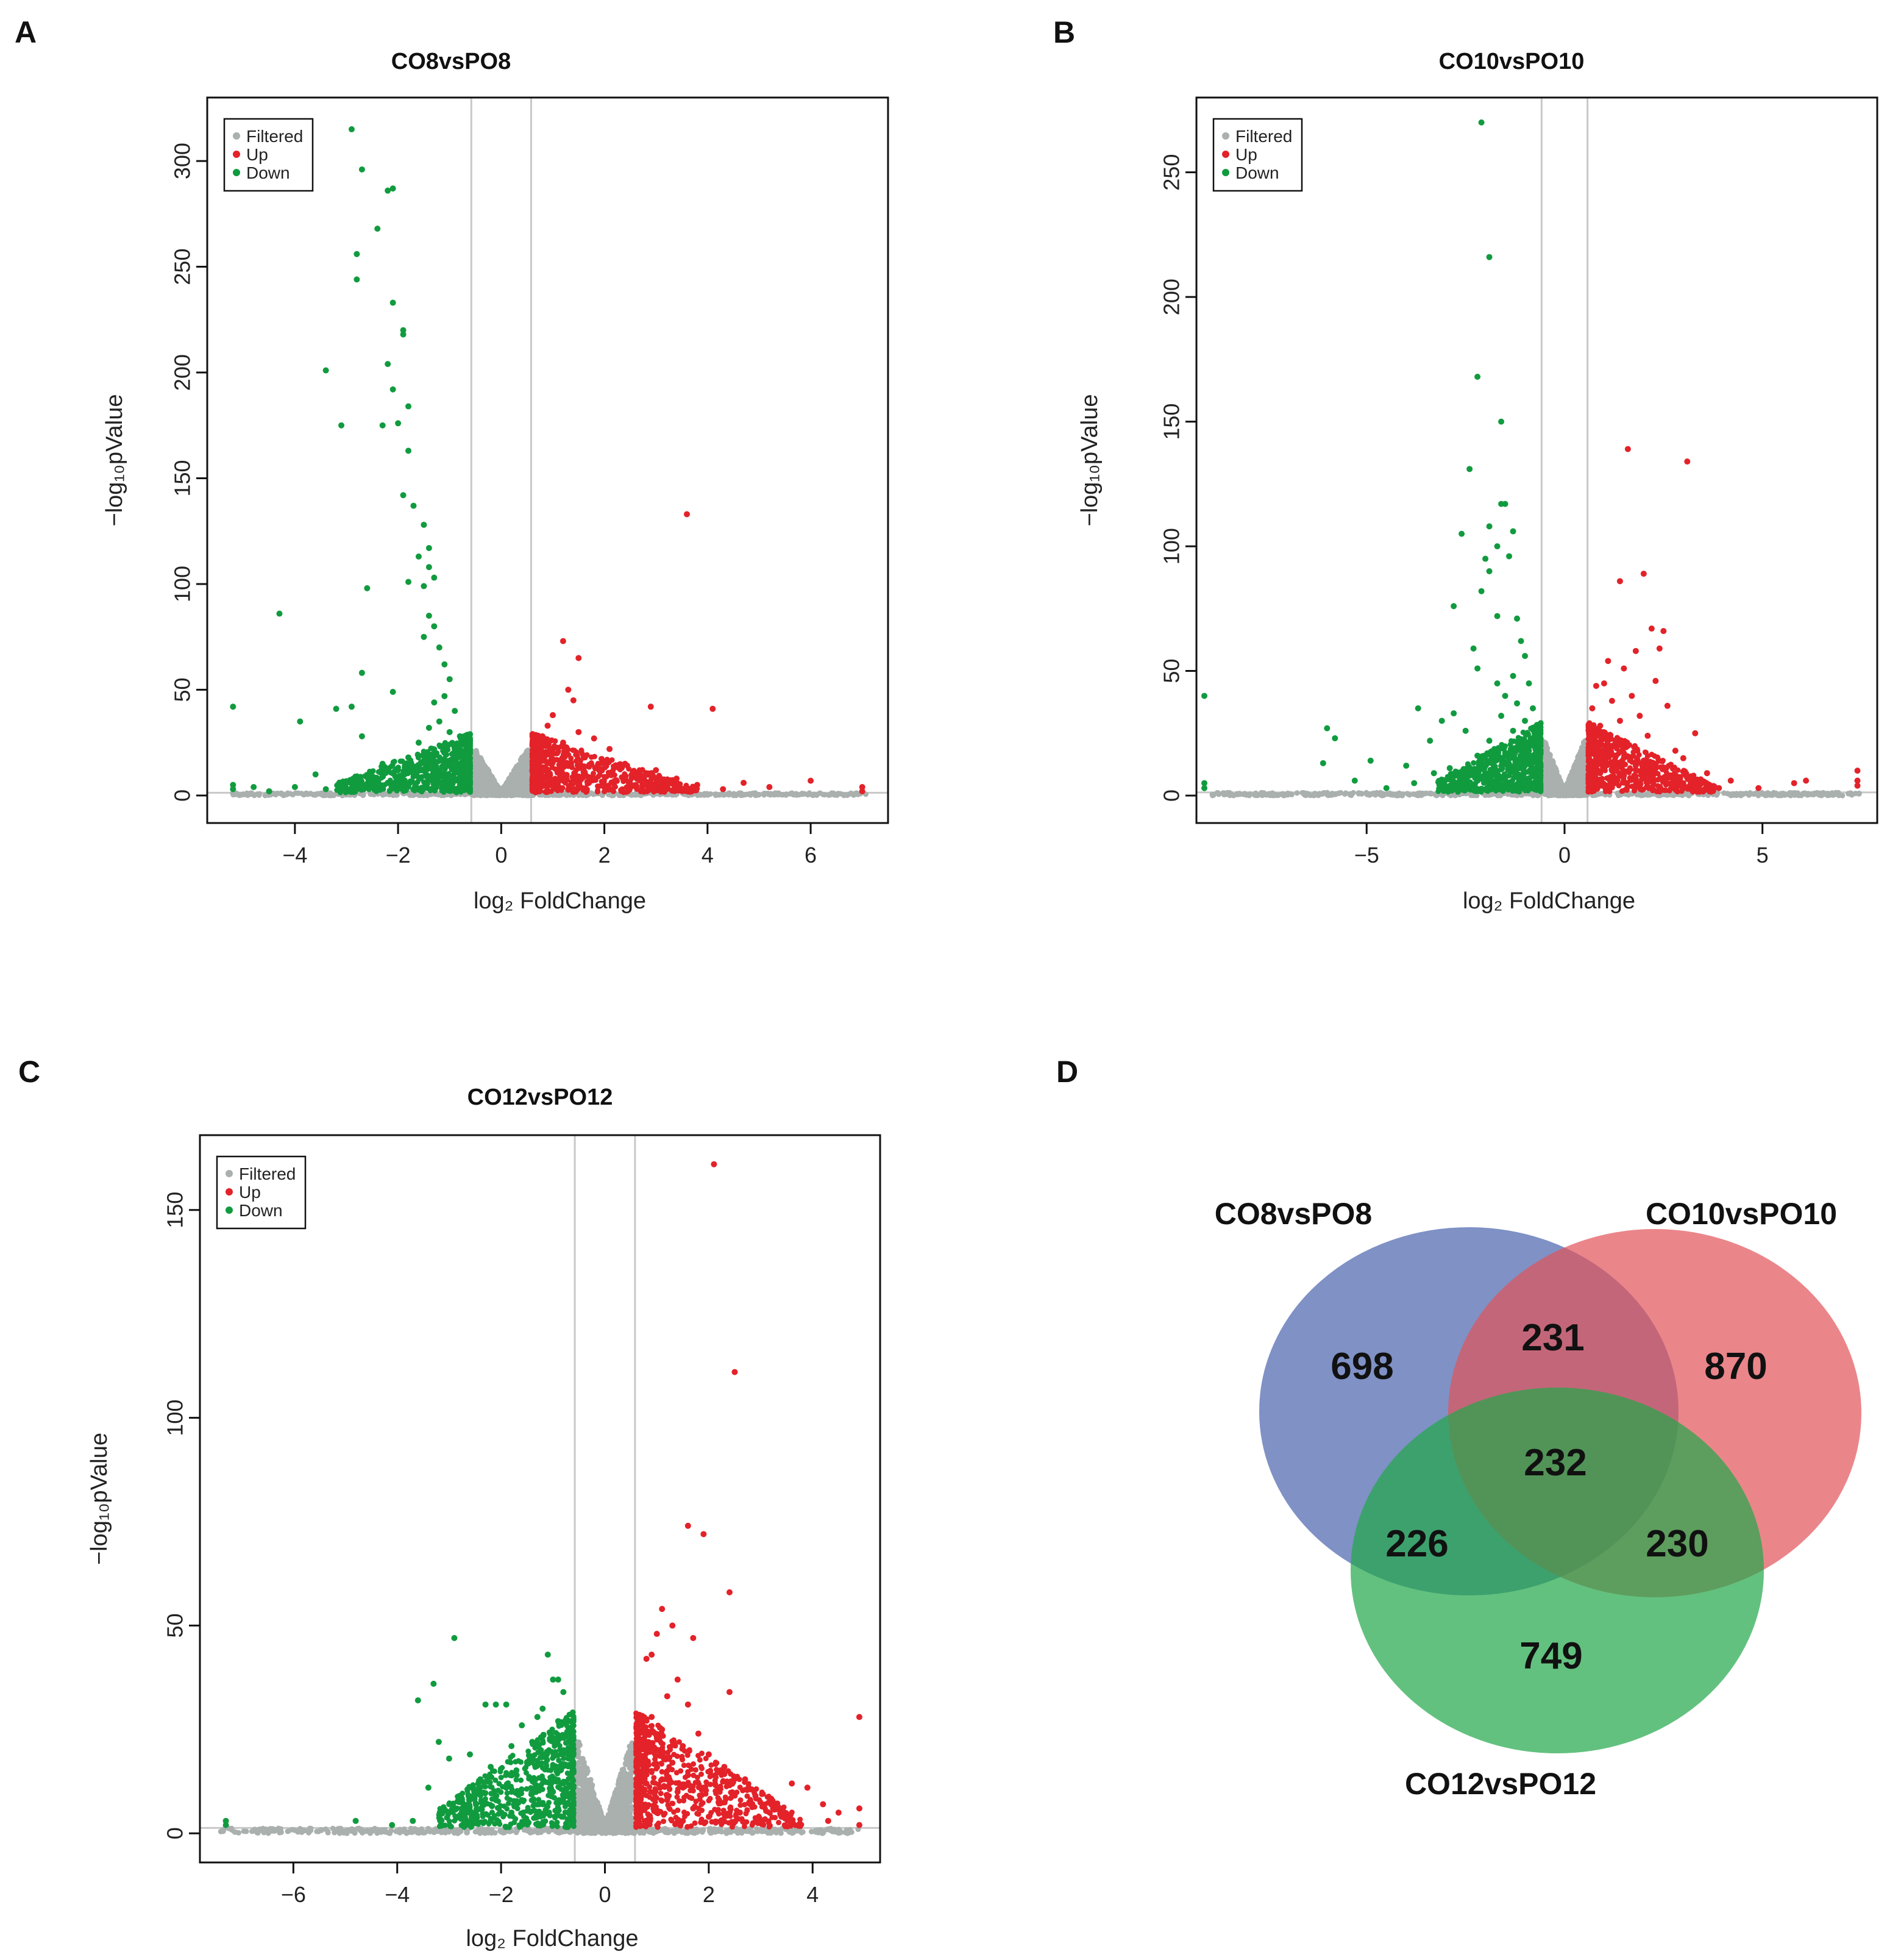 Image resolution: width=1901 pixels, height=1960 pixels. Describe the element at coordinates (182, 267) in the screenshot. I see `y-tick-label: 250` at that location.